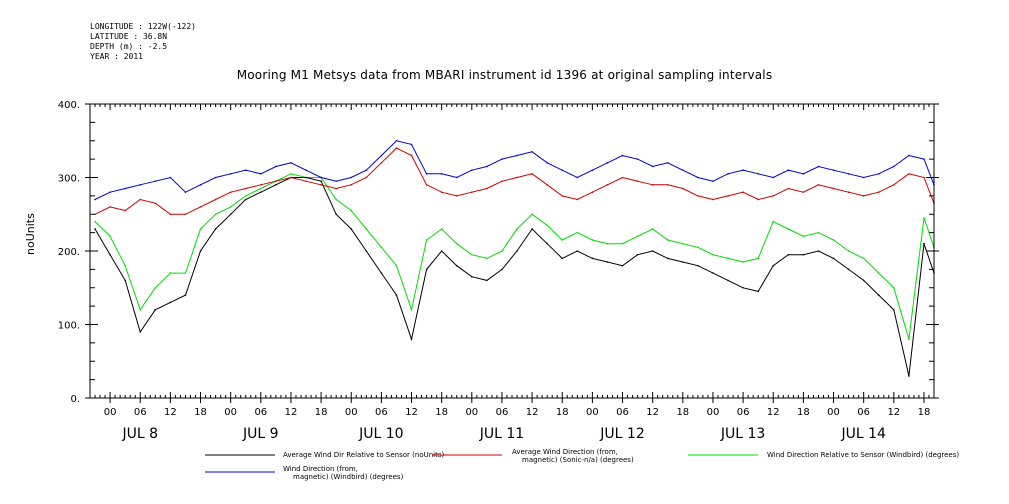  I want to click on legend-entry-line: magnetic) (Sonic-n/a) (degrees), so click(578, 460).